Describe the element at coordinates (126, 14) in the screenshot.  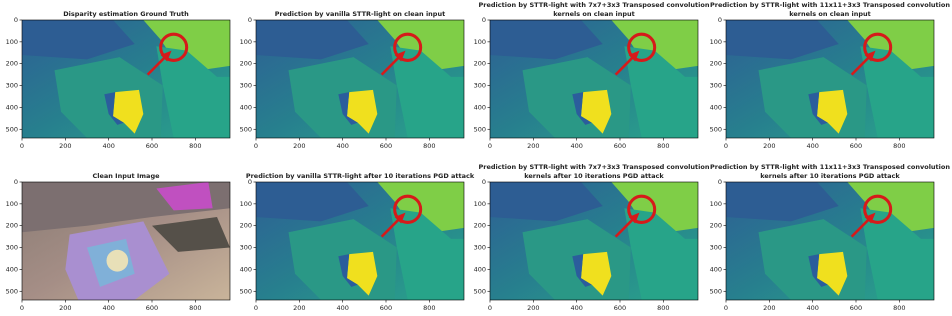
I see `panel-title: Disparity estimation Ground Truth` at that location.